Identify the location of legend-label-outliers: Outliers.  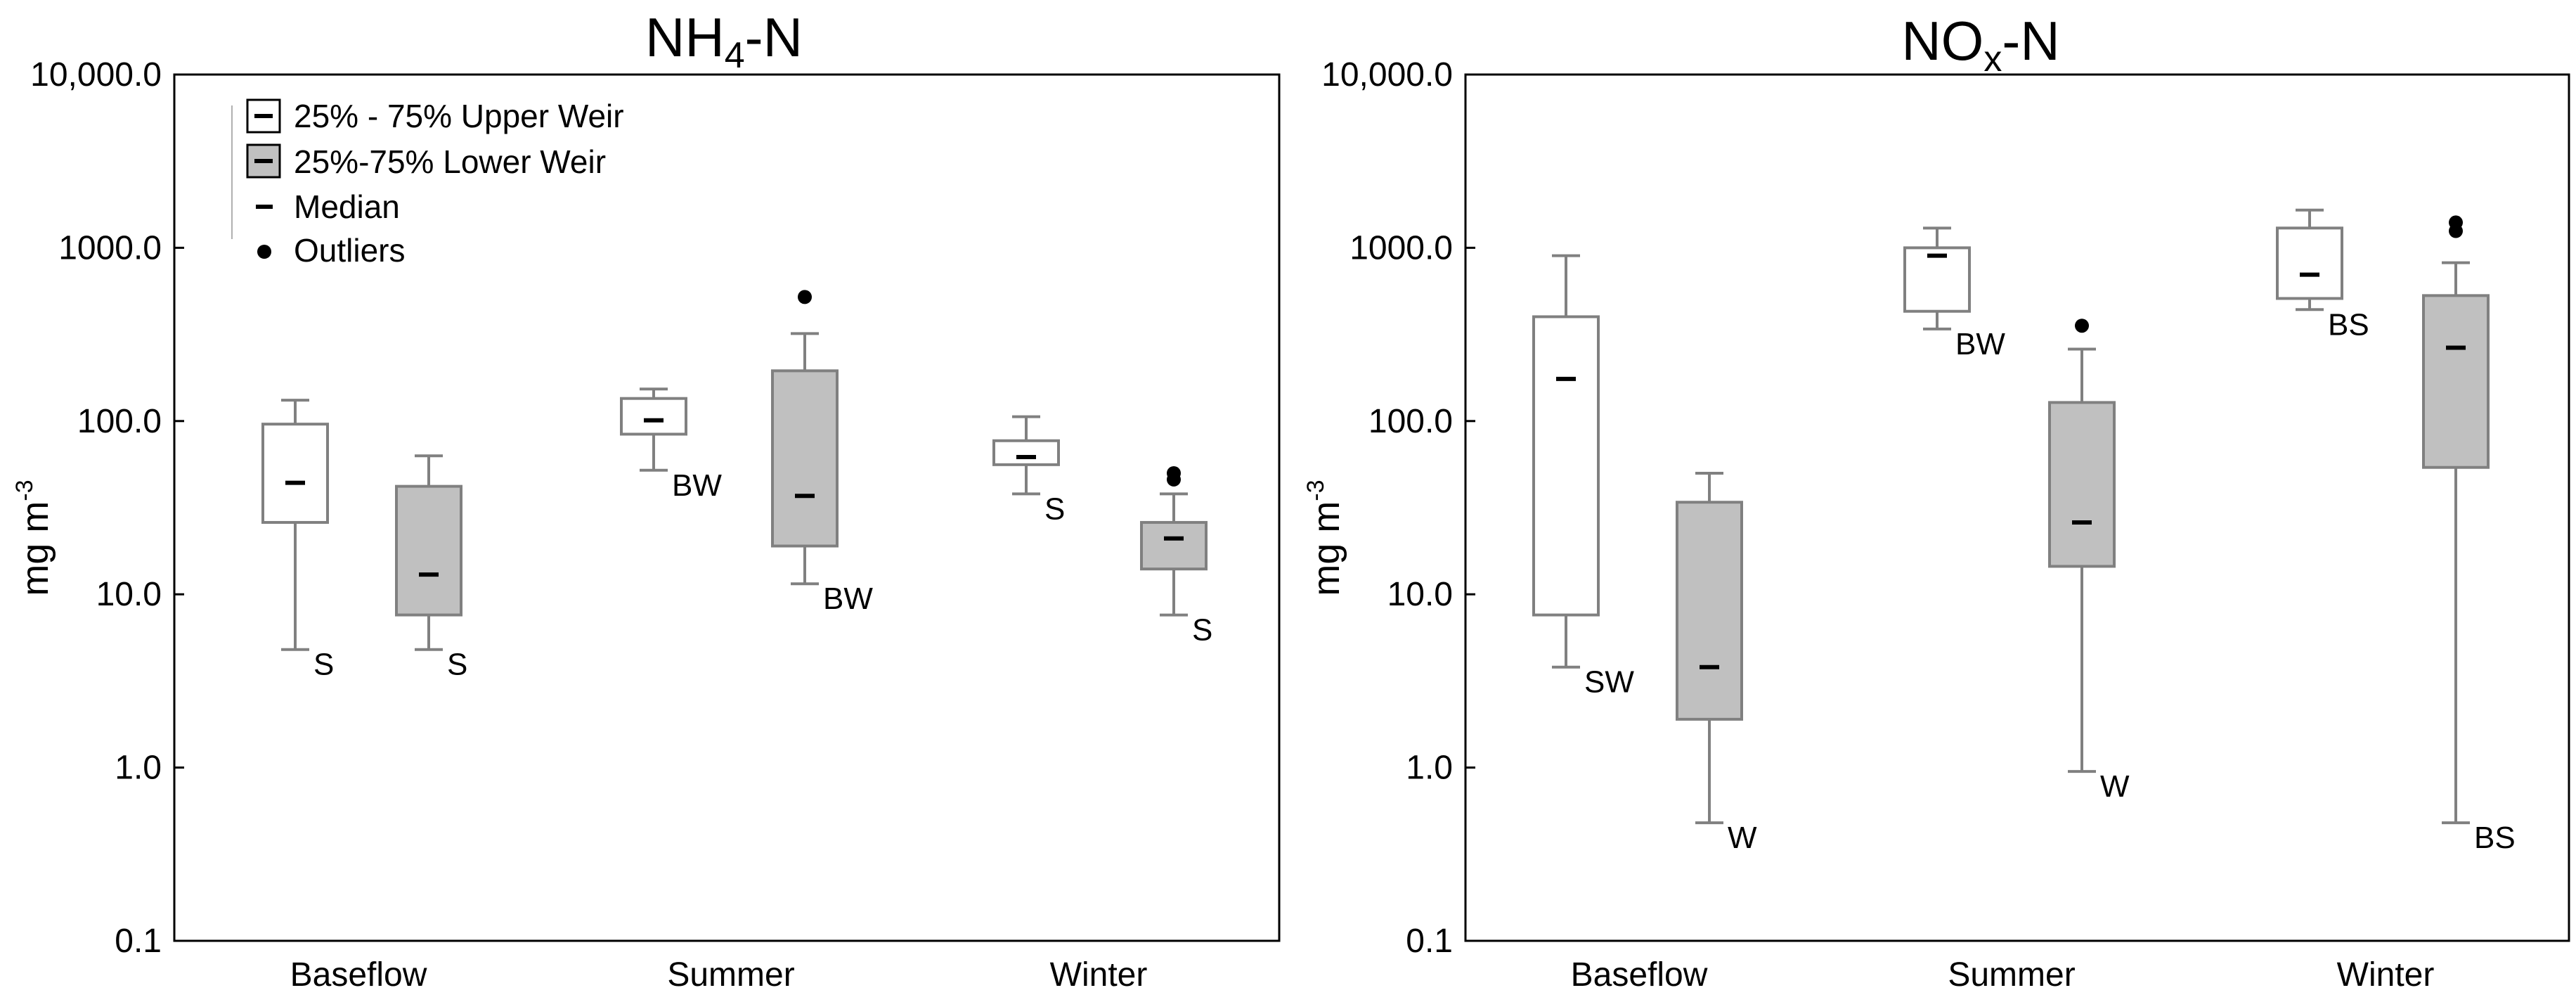
(349, 250).